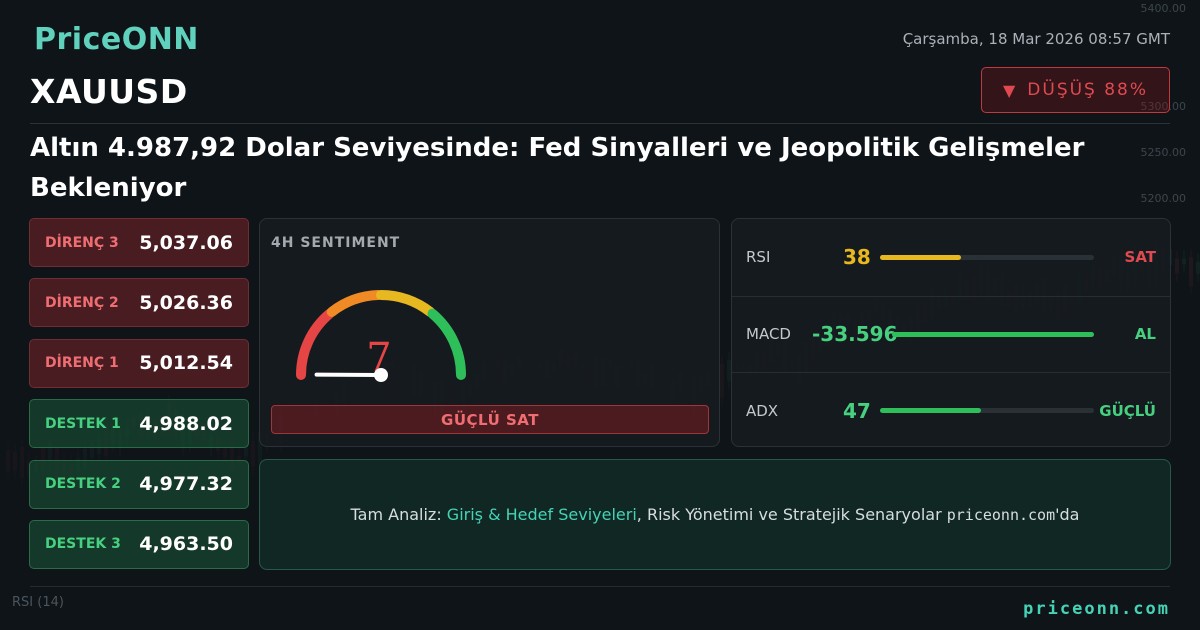 The width and height of the screenshot is (1200, 630). I want to click on price-tick: 5400.00, so click(1163, 8).